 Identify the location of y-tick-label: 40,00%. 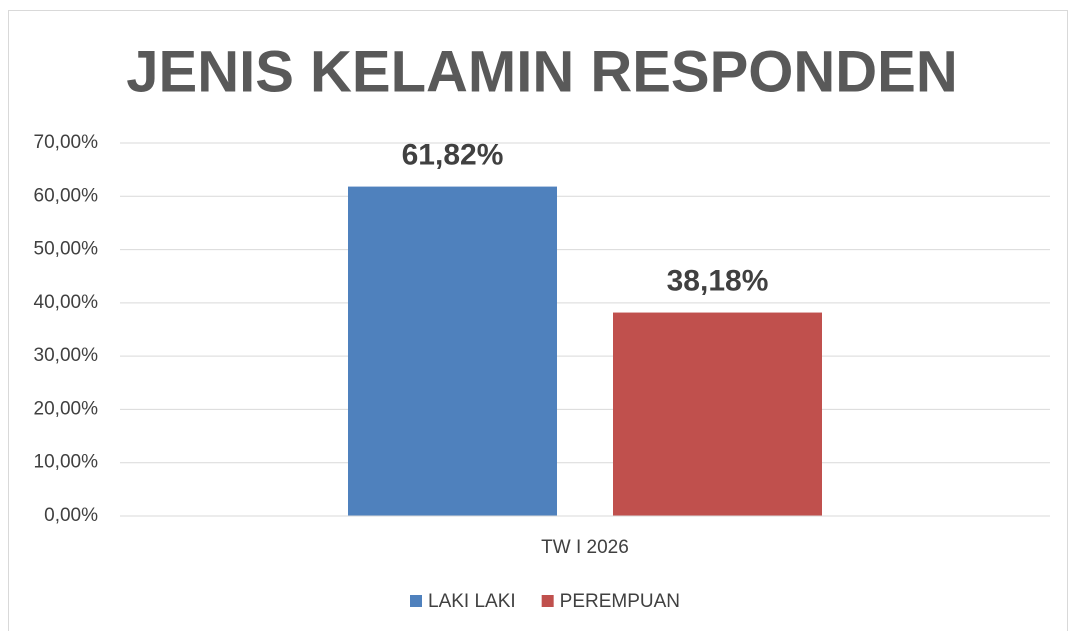
(66, 302).